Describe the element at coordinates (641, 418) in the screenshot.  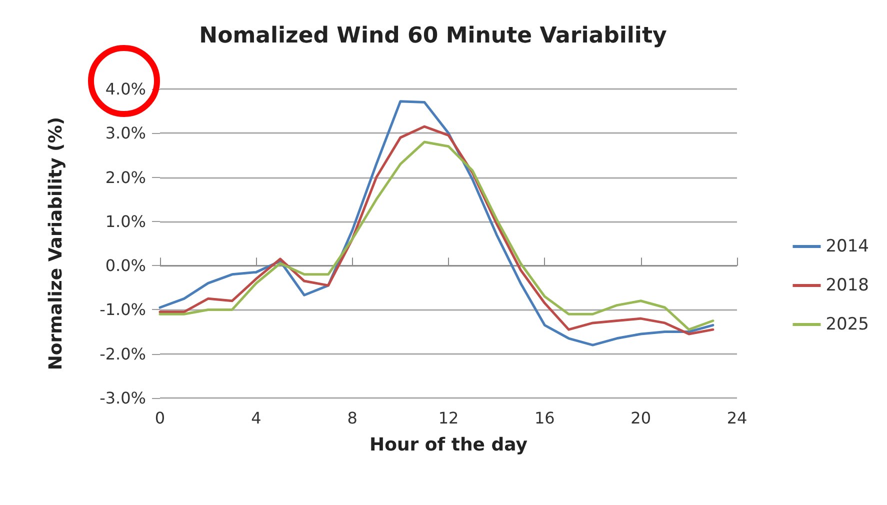
I see `x-tick-label: 20` at that location.